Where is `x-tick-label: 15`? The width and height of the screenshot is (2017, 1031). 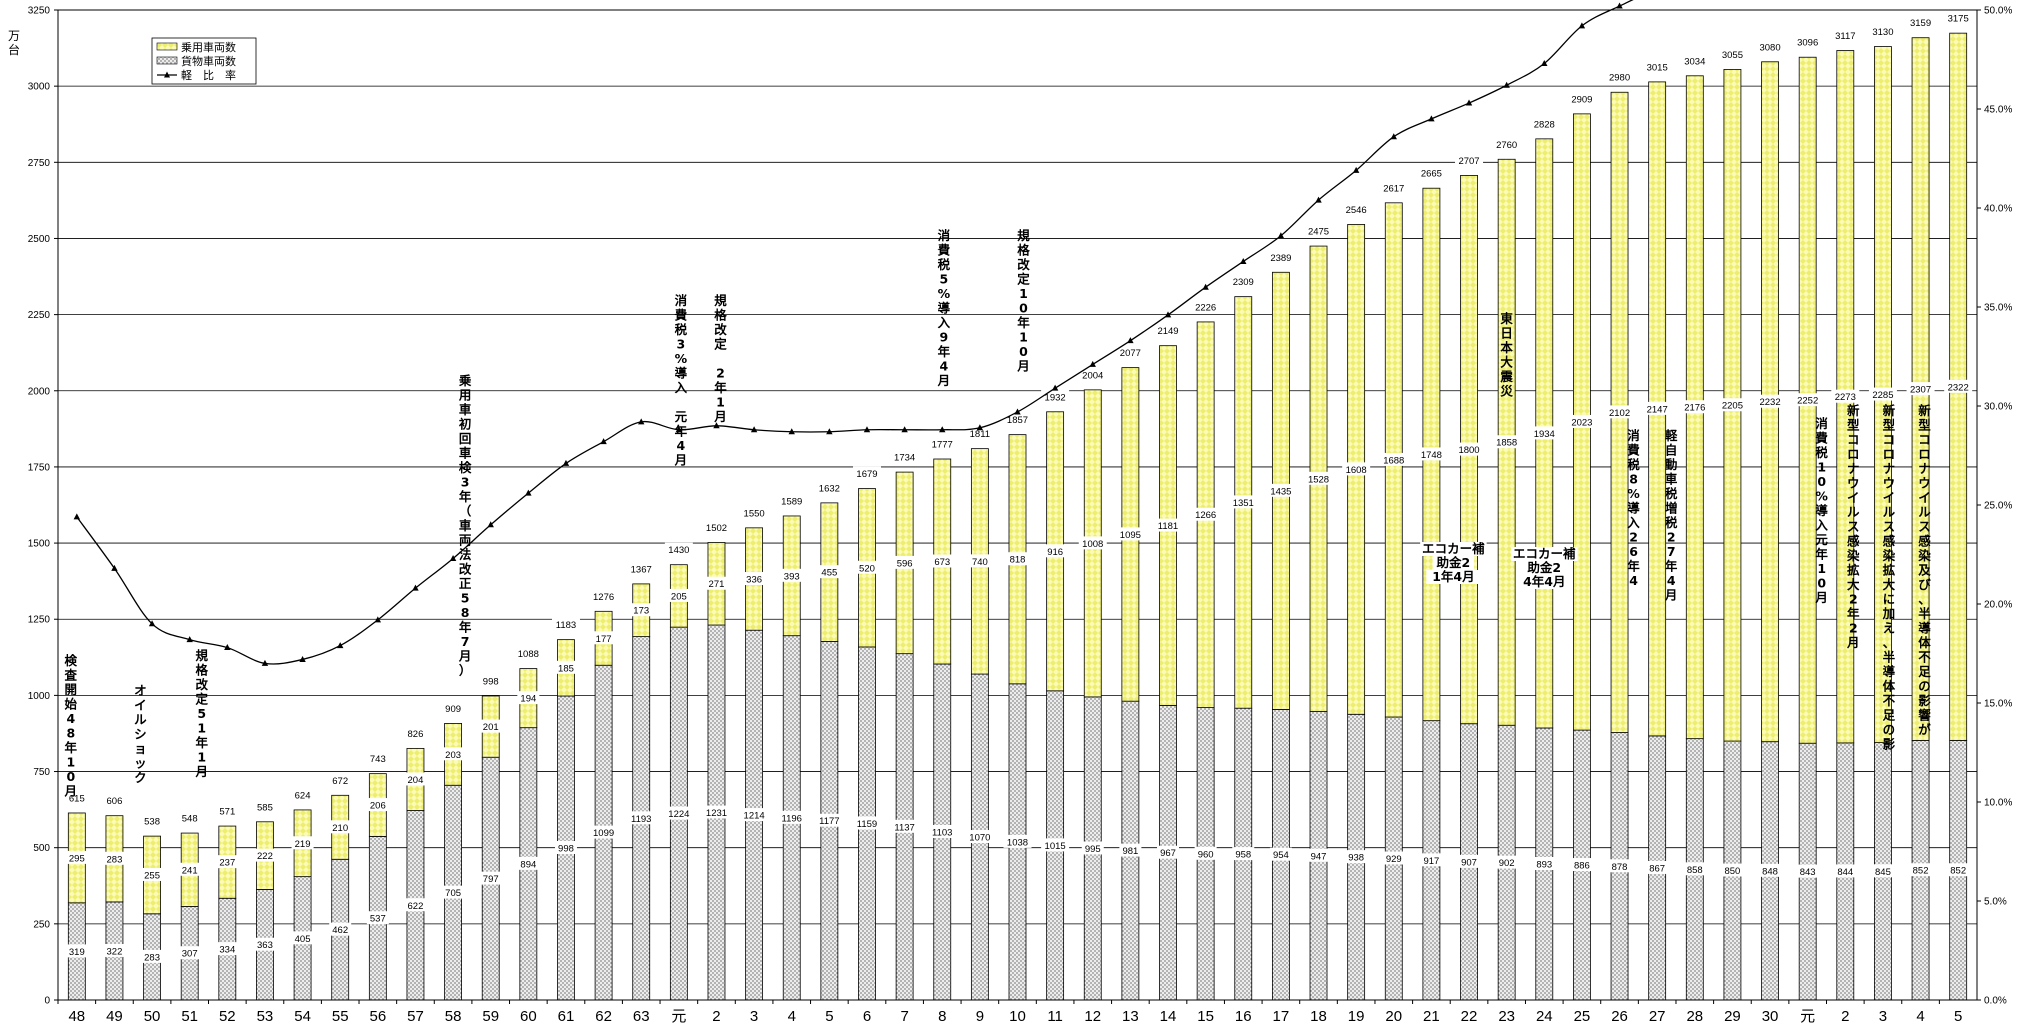
x-tick-label: 15 is located at coordinates (1205, 1016).